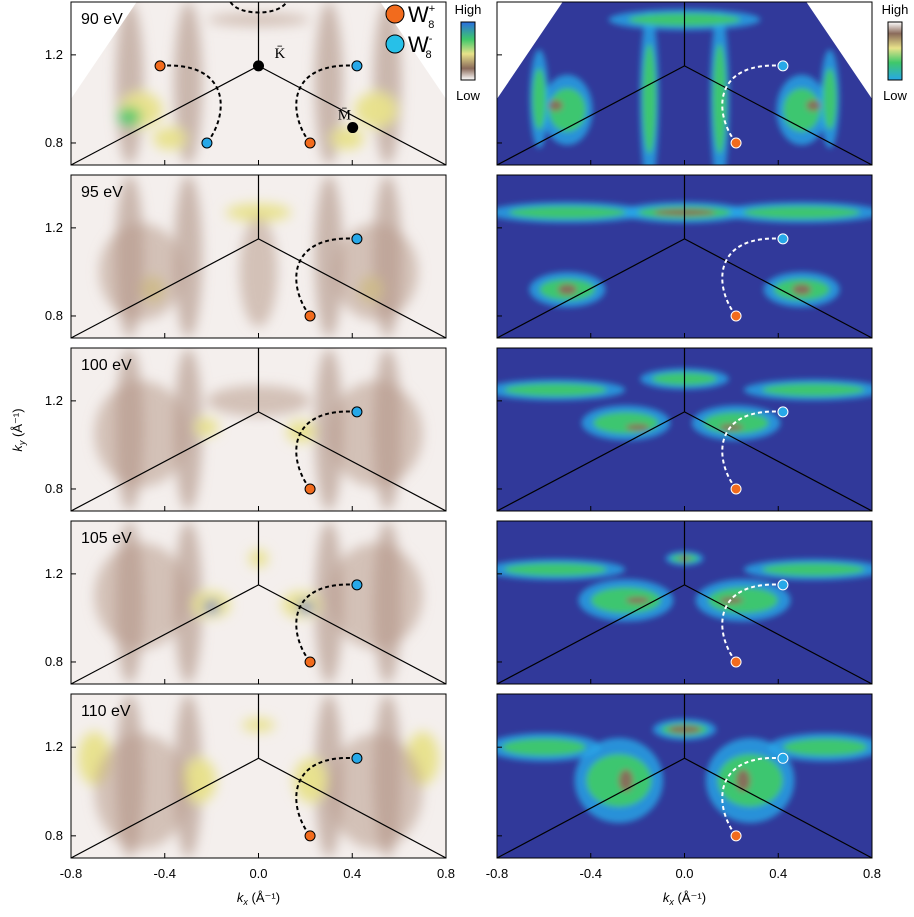 This screenshot has width=914, height=917. What do you see at coordinates (102, 19) in the screenshot?
I see `energy-label: 90 eV` at bounding box center [102, 19].